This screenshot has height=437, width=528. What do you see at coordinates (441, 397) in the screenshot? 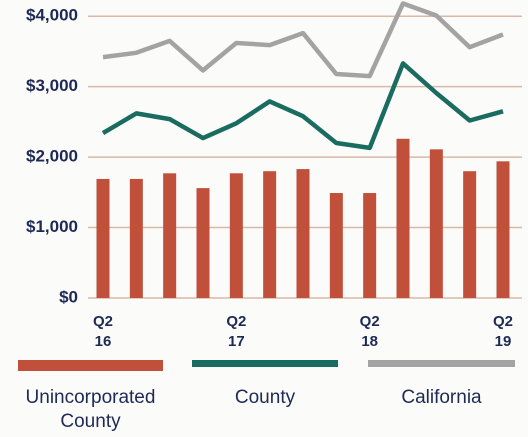
I see `legend-label: California` at bounding box center [441, 397].